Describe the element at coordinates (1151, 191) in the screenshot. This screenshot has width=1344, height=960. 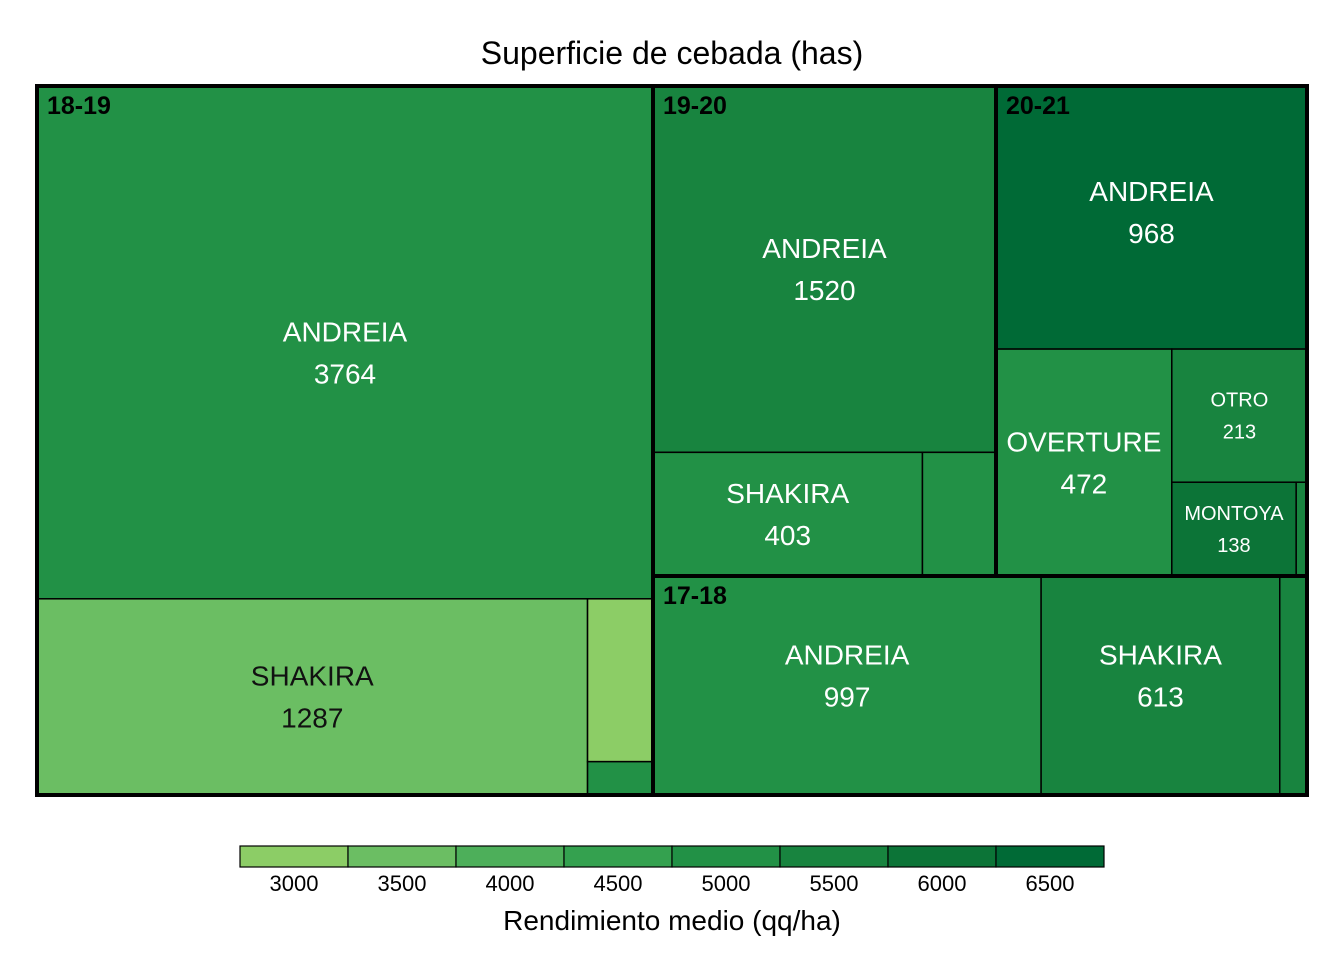
I see `leaf-label-20-21-andreia: ANDREIA` at that location.